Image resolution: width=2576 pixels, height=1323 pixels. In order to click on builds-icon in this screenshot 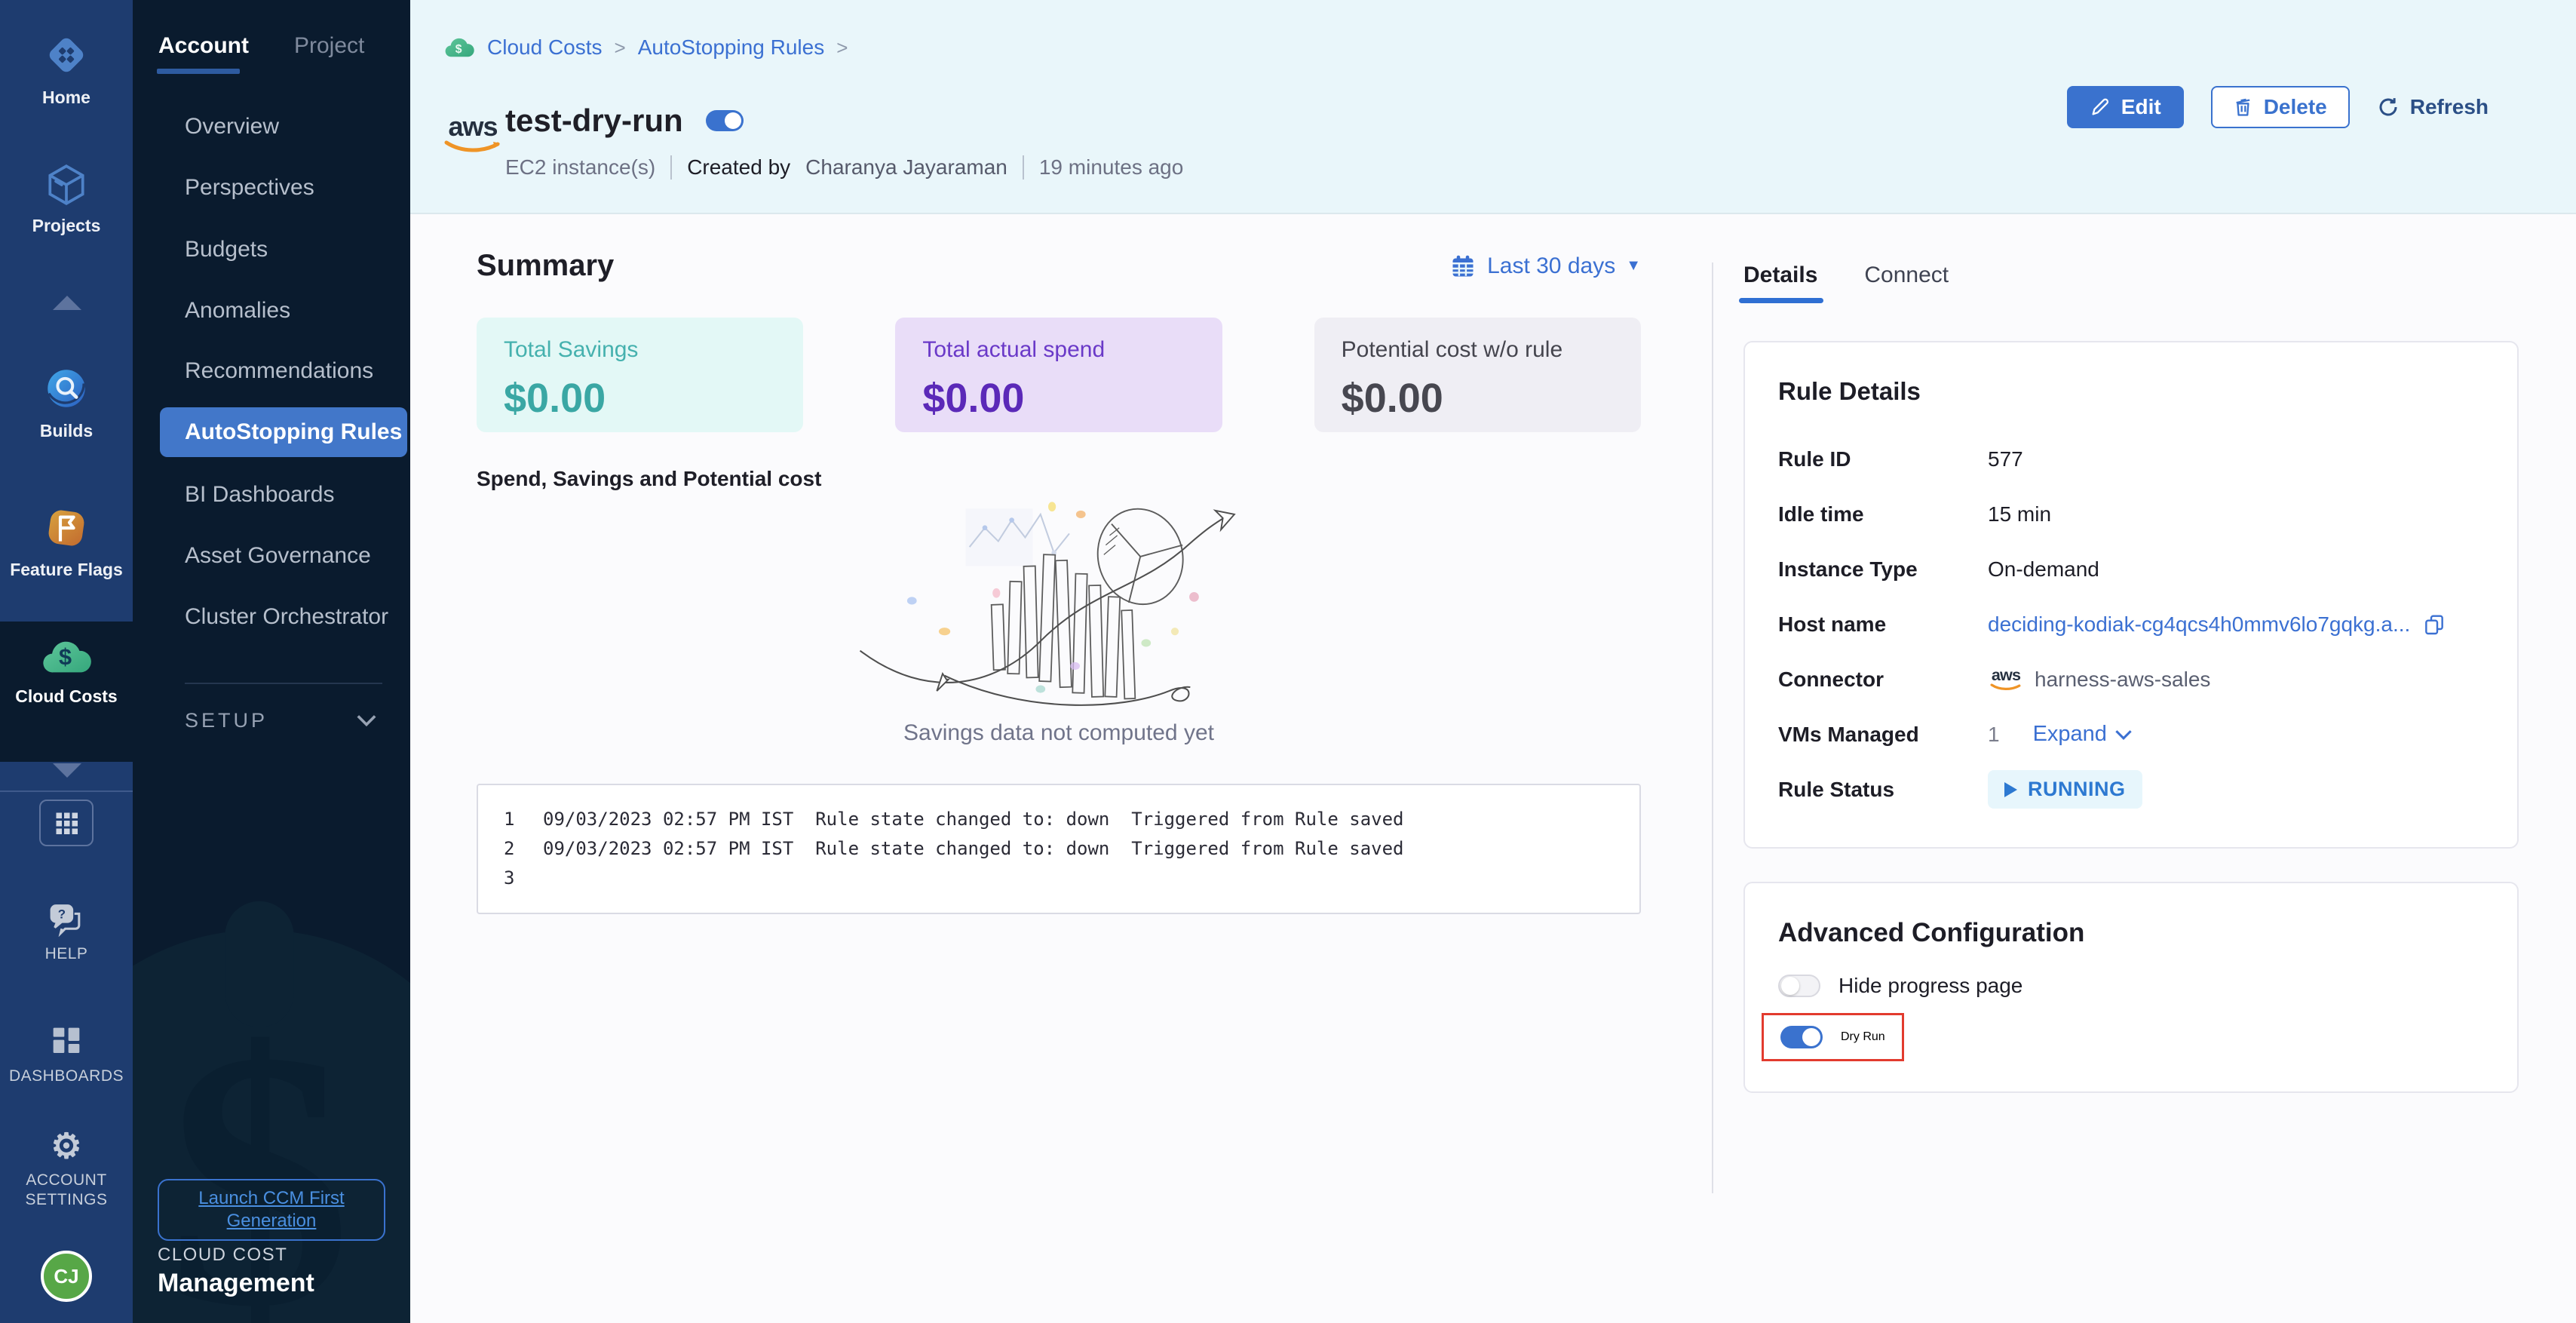, I will do `click(66, 388)`.